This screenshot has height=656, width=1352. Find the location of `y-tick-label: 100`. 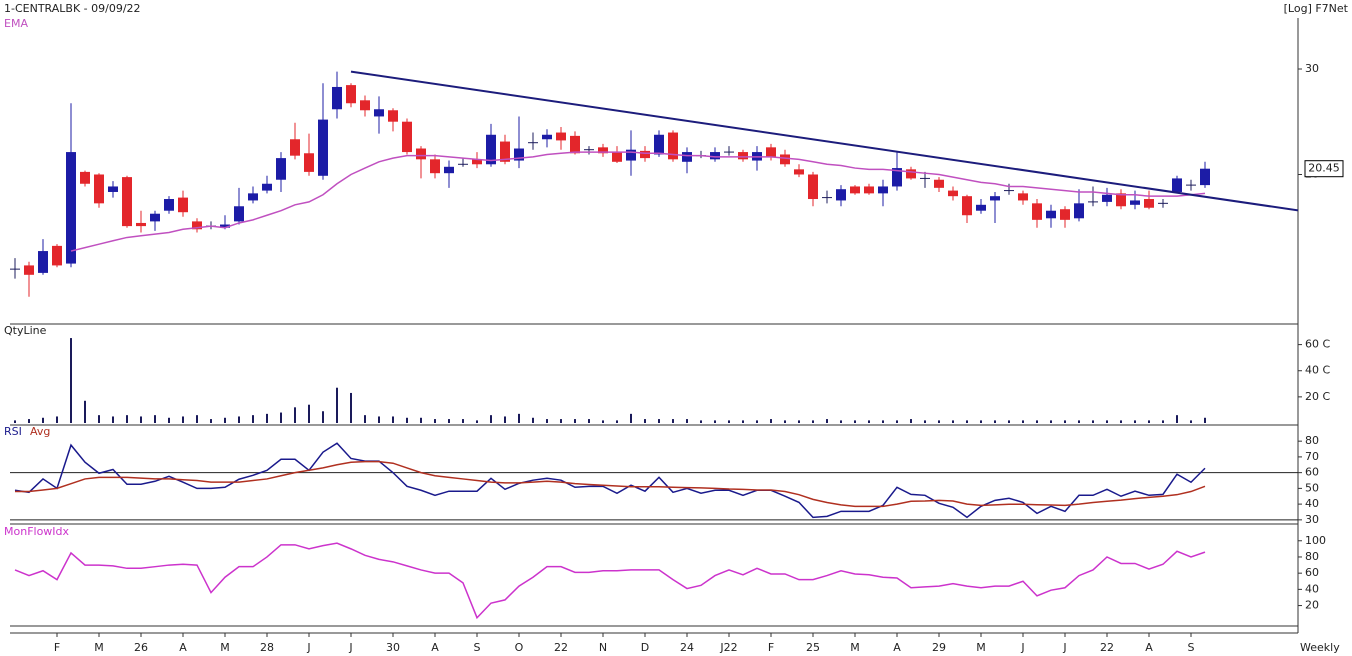

y-tick-label: 100 is located at coordinates (1315, 540).